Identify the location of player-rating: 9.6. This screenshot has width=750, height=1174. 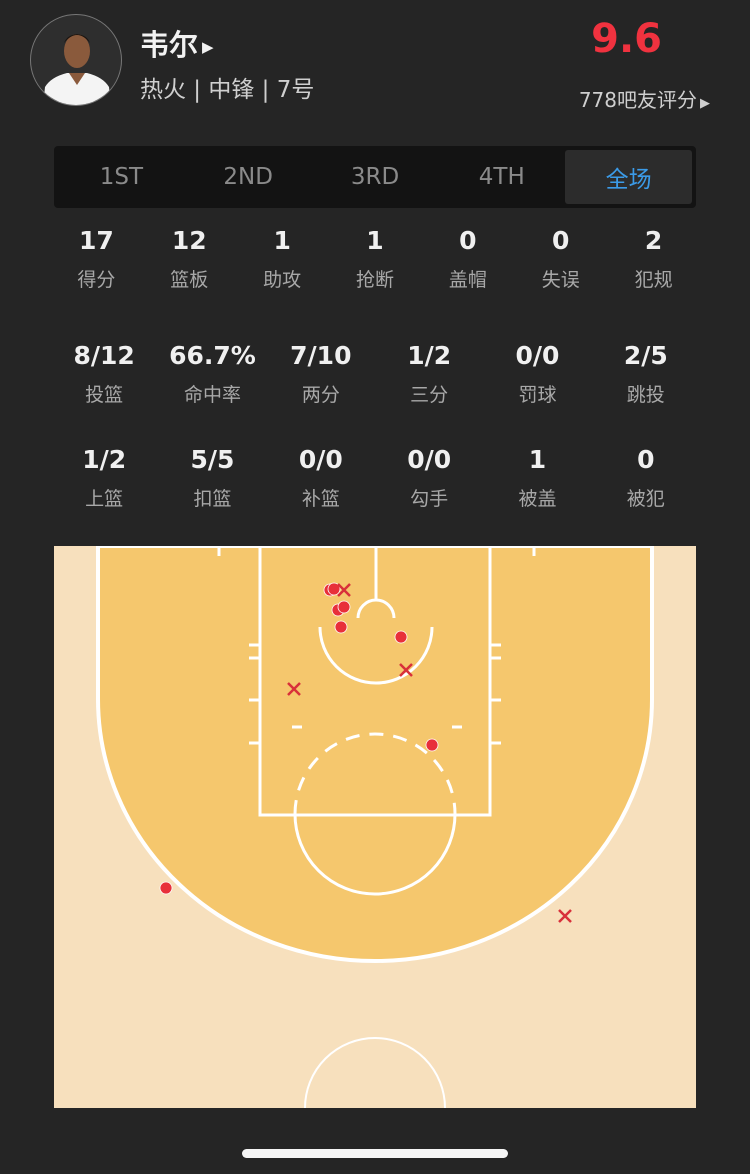
(626, 39).